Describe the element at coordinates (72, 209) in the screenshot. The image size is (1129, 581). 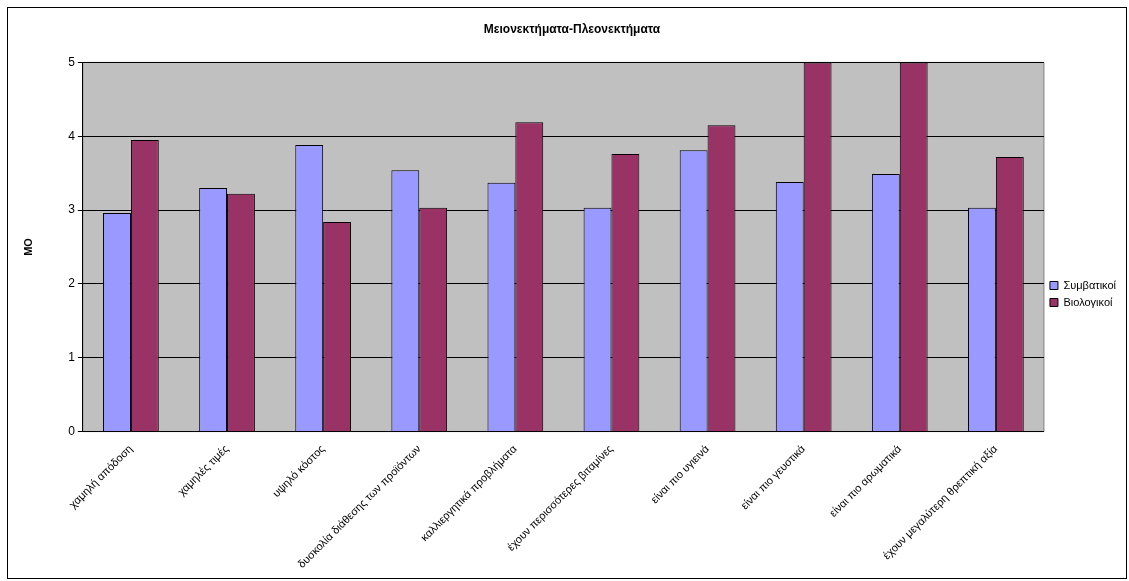
I see `y-tick-label: 3` at that location.